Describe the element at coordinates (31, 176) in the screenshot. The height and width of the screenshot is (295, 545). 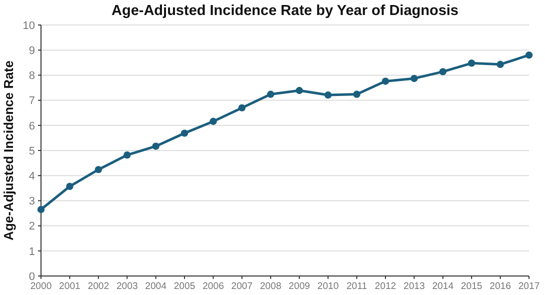
I see `y-tick-label: 4` at that location.